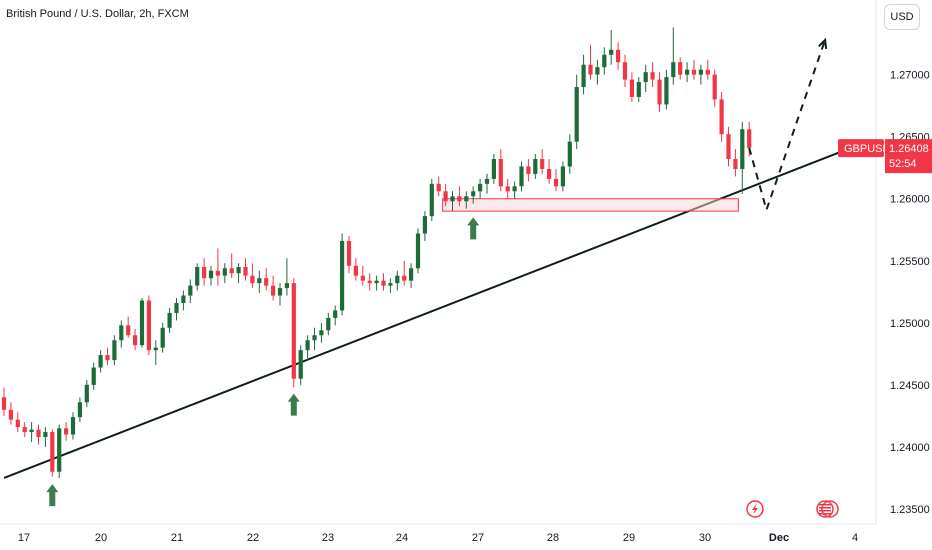  Describe the element at coordinates (825, 508) in the screenshot. I see `flag-icon-stripe` at that location.